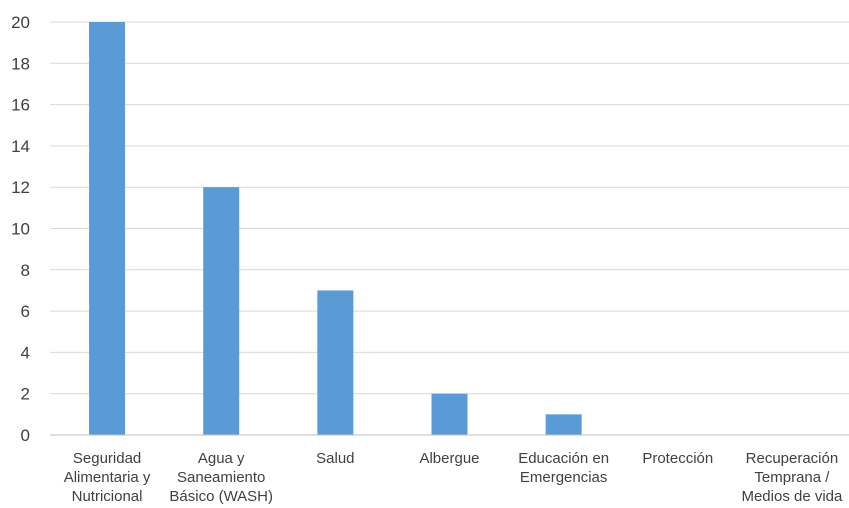  Describe the element at coordinates (563, 458) in the screenshot. I see `x-category-label-line: Educación en` at that location.